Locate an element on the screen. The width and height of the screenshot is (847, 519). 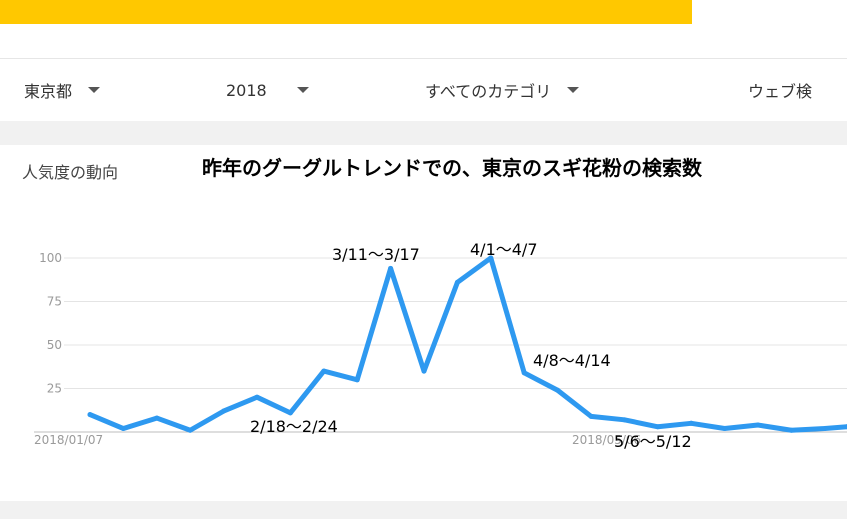
year-dropdown: 2018 is located at coordinates (267, 90).